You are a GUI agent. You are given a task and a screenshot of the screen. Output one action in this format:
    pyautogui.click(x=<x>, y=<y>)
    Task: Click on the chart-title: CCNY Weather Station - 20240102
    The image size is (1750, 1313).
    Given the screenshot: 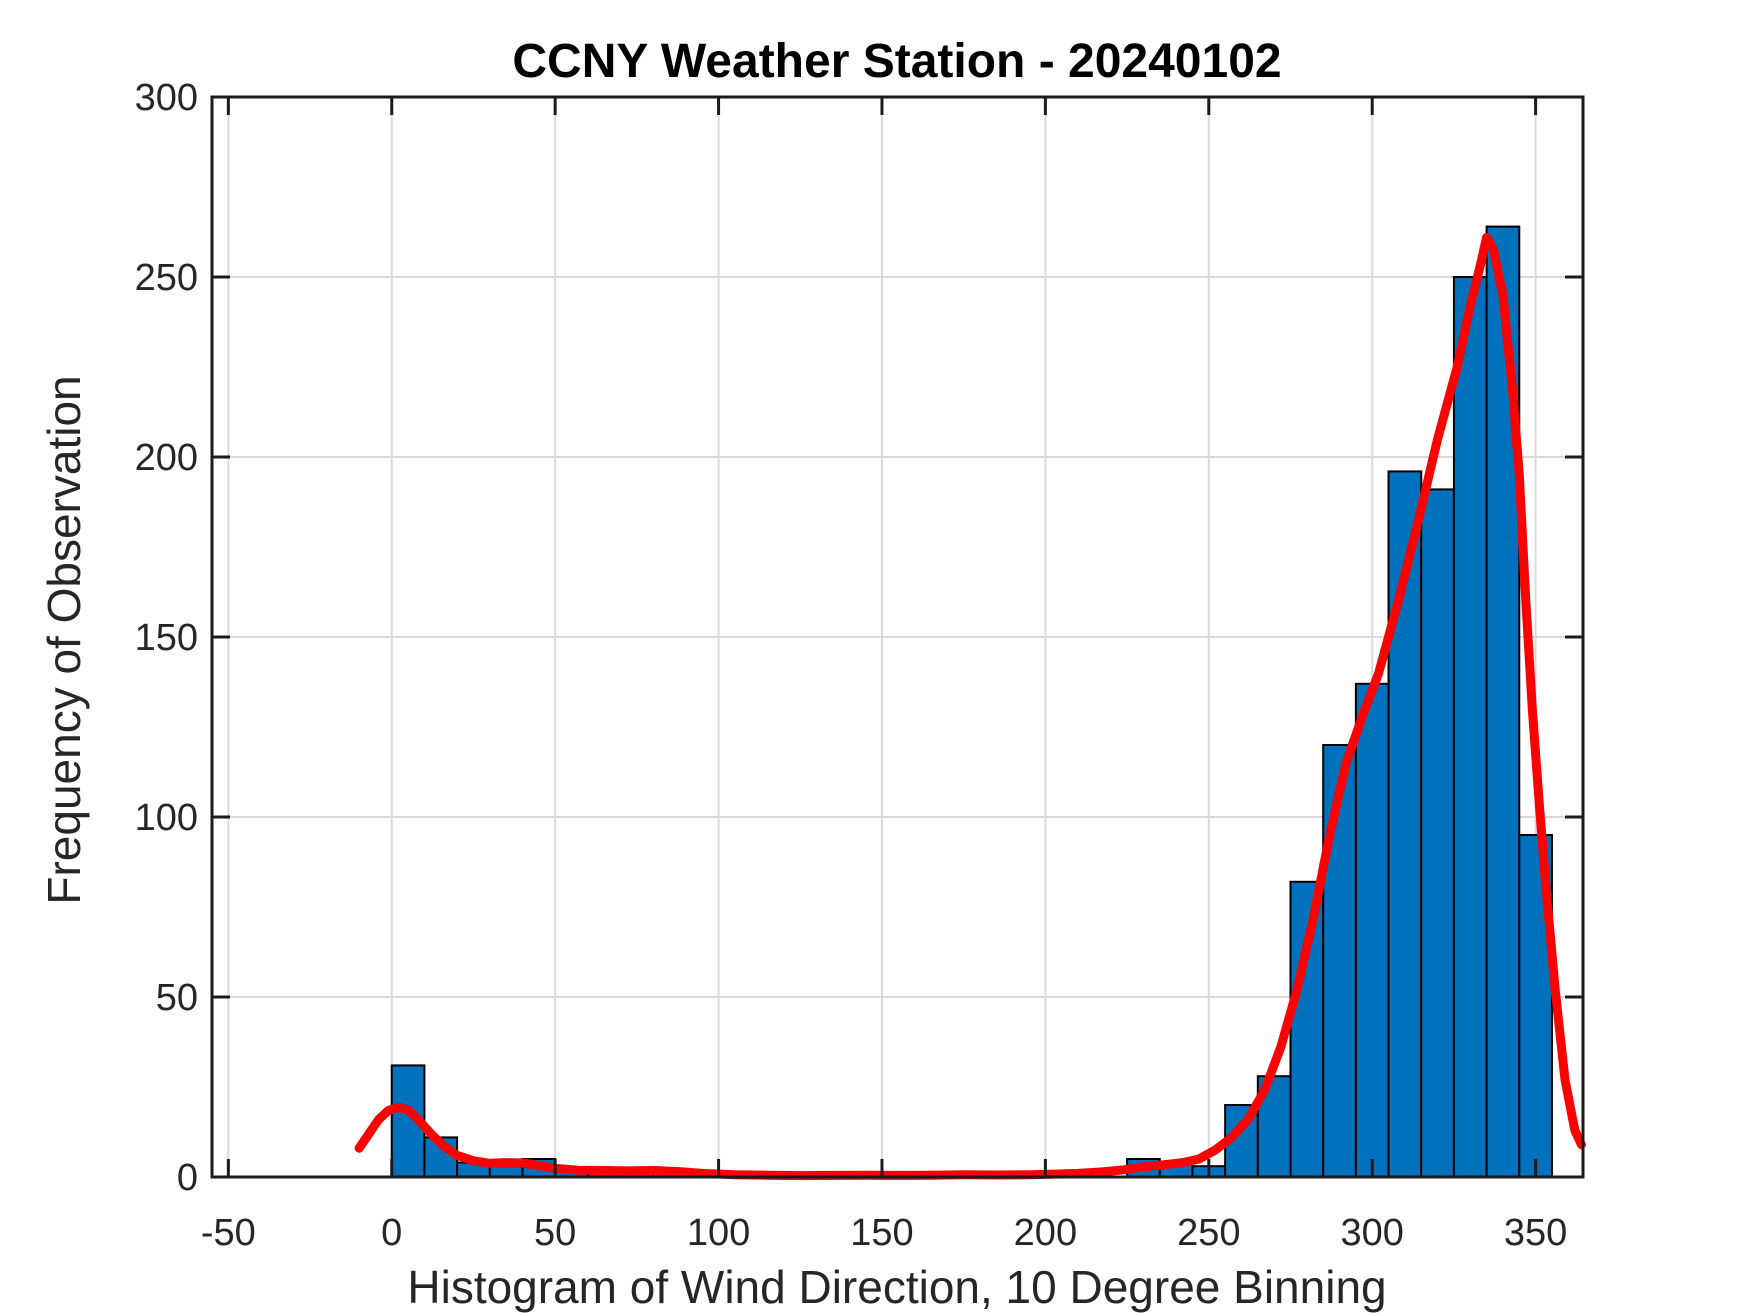 What is the action you would take?
    pyautogui.click(x=896, y=61)
    